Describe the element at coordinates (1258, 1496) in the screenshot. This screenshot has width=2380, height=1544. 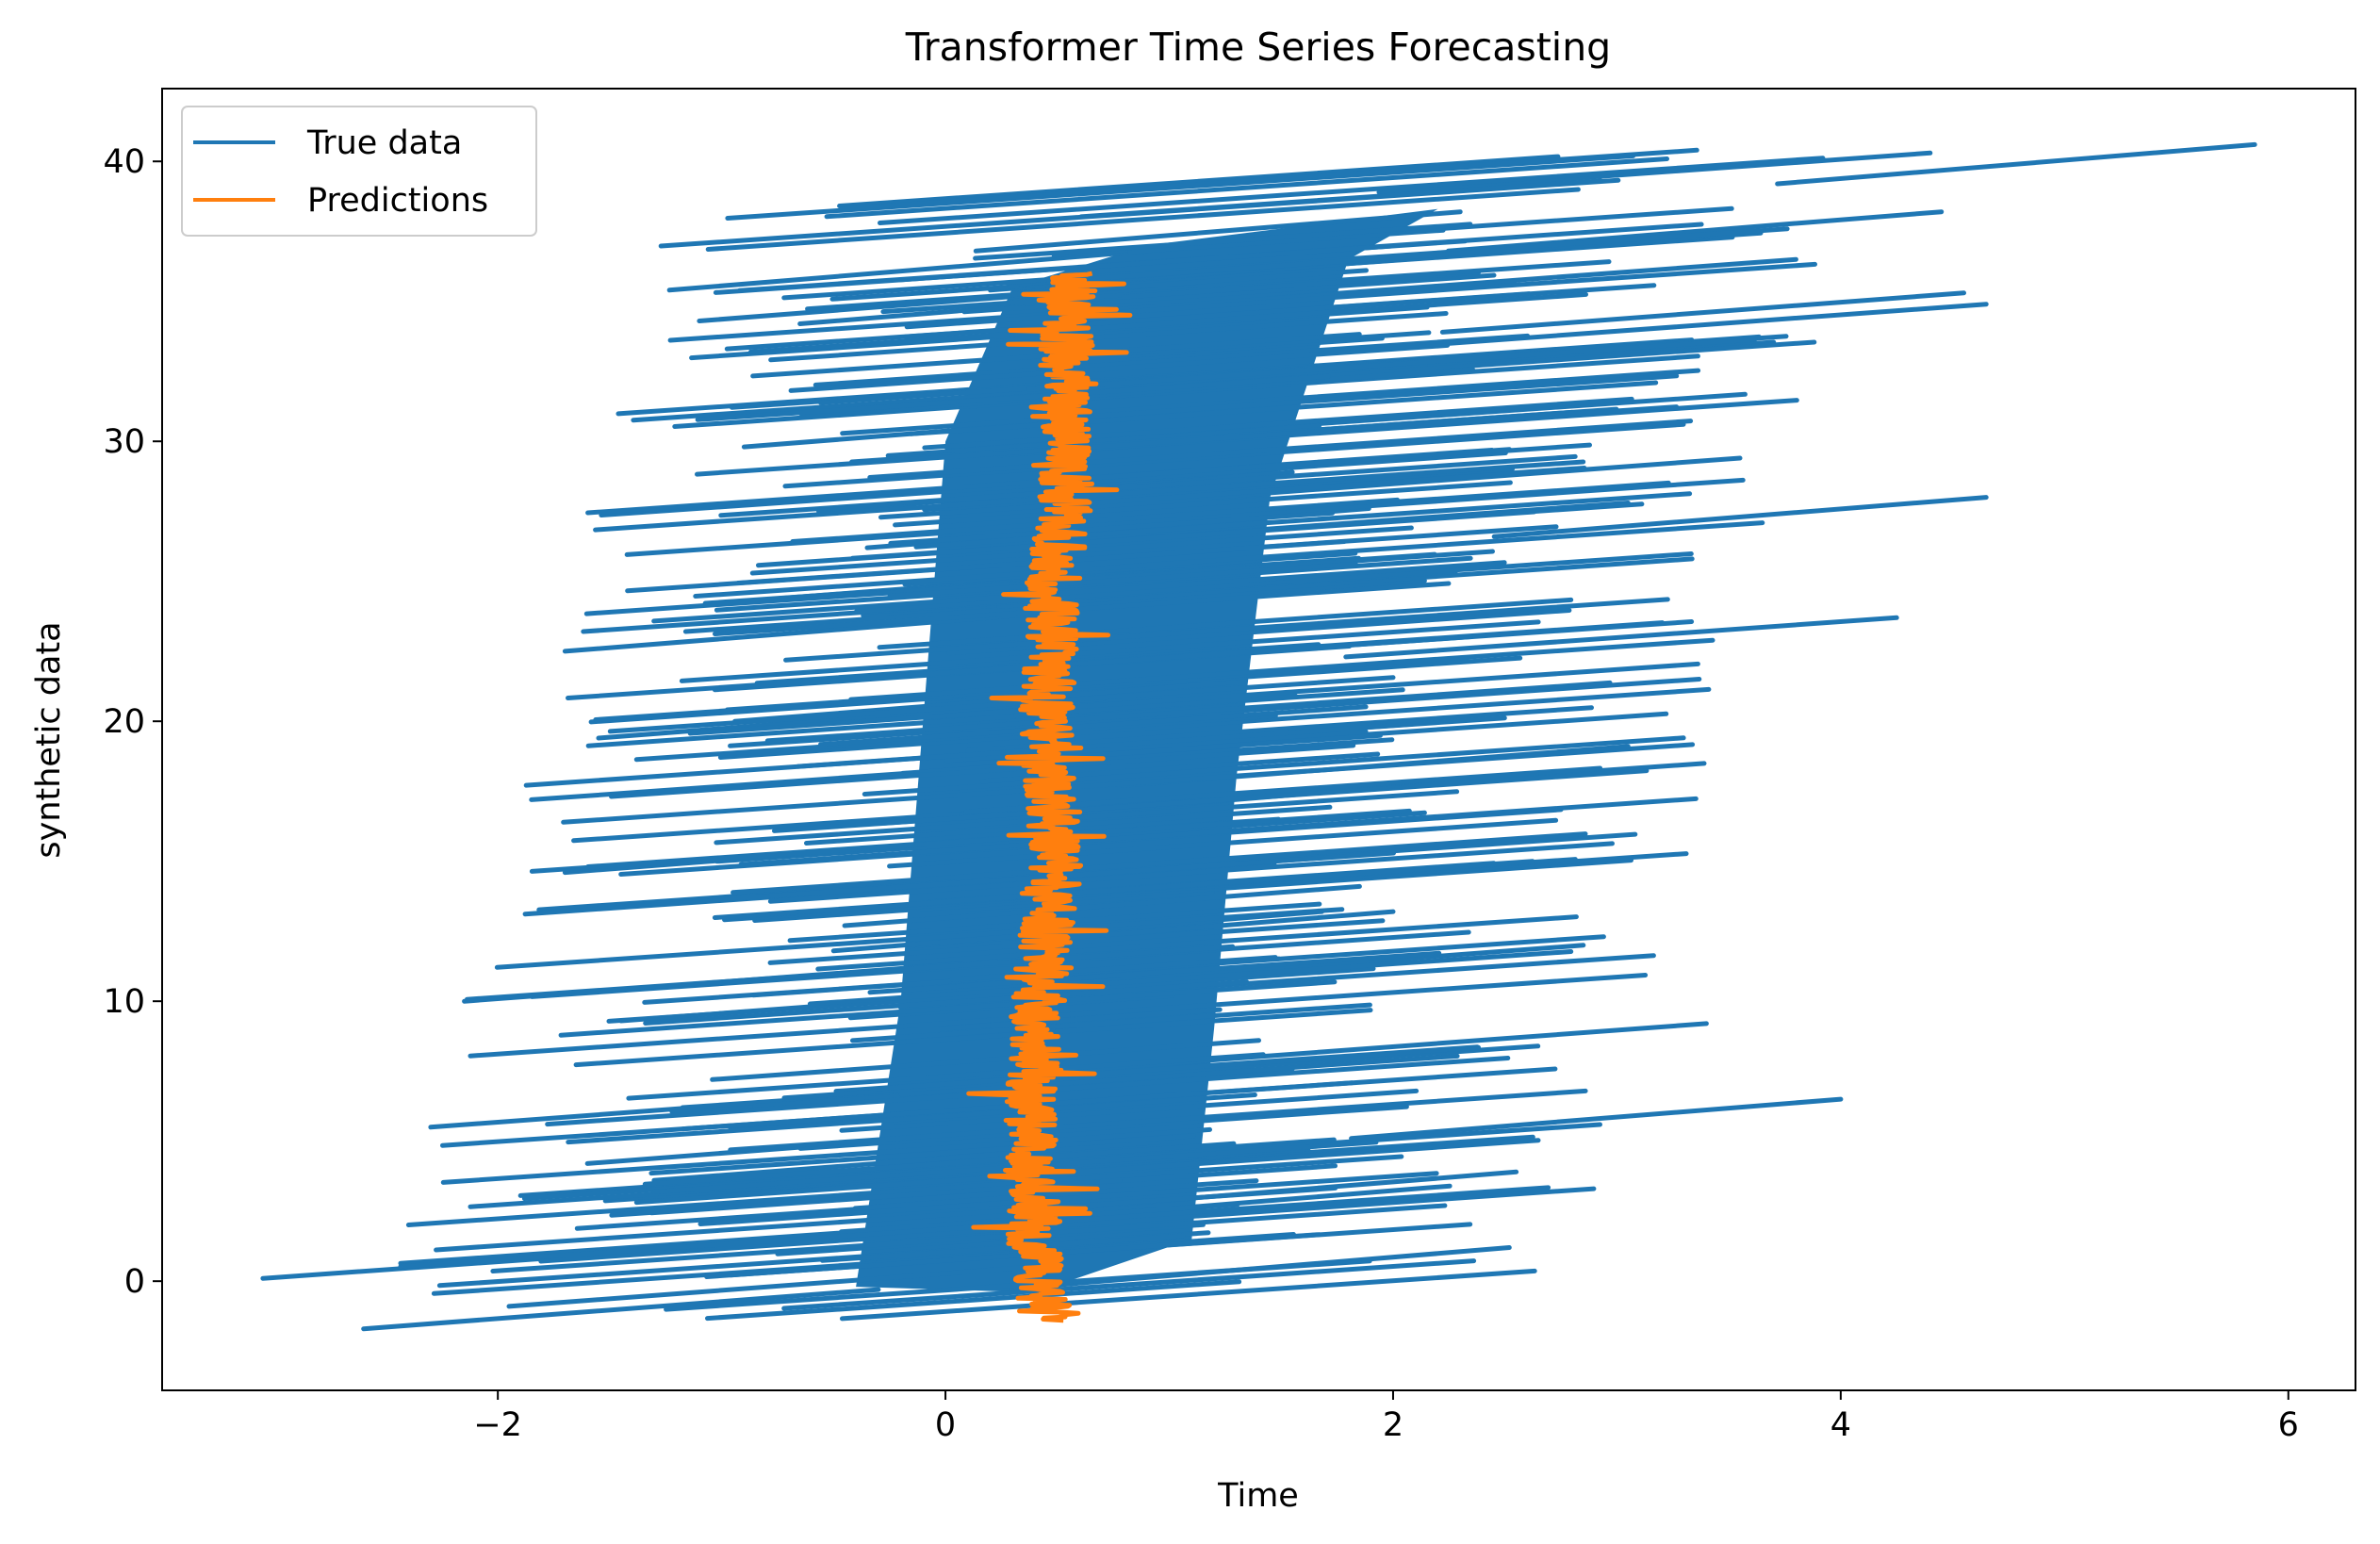
I see `x-axis-label: Time` at that location.